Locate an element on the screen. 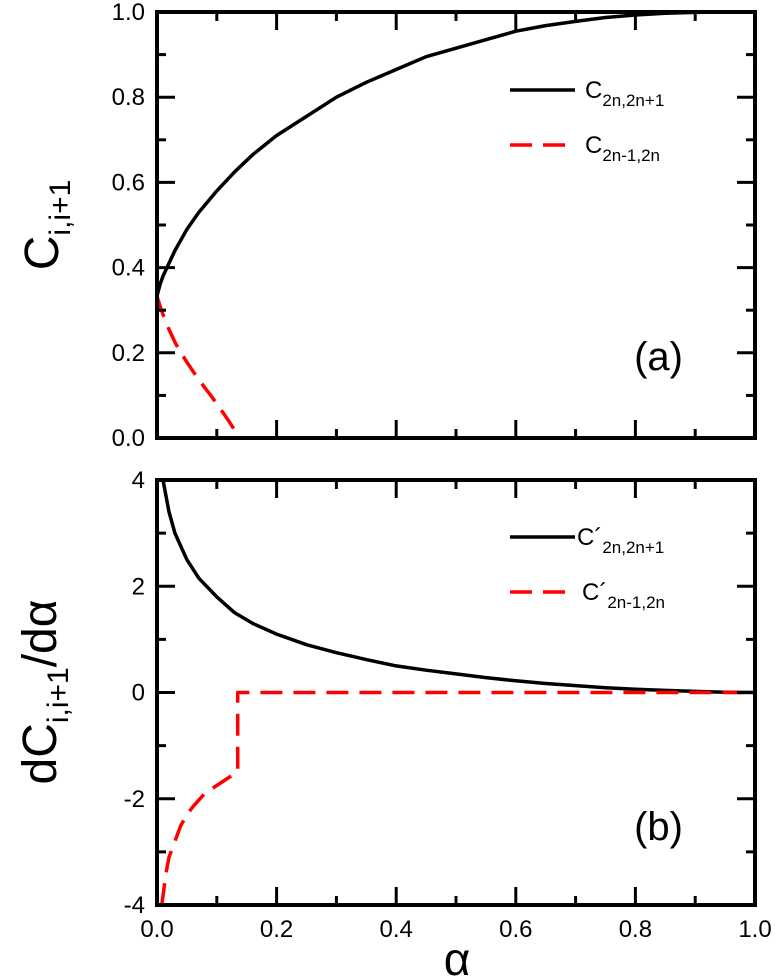  panel-a-series-dashed-line is located at coordinates (197, 367).